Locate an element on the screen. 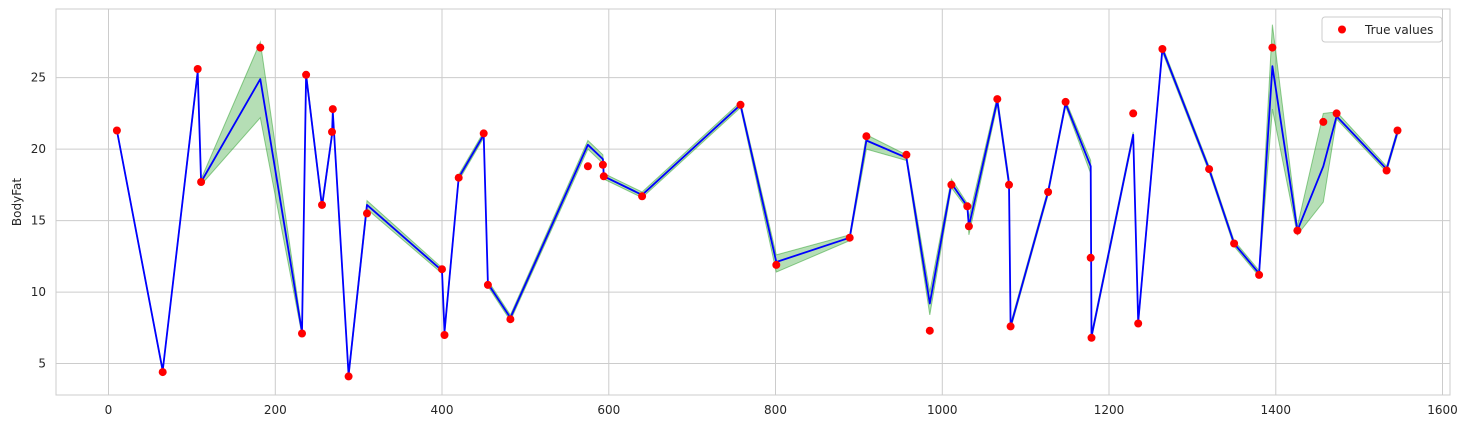  x-tick-label: 1000 is located at coordinates (942, 410).